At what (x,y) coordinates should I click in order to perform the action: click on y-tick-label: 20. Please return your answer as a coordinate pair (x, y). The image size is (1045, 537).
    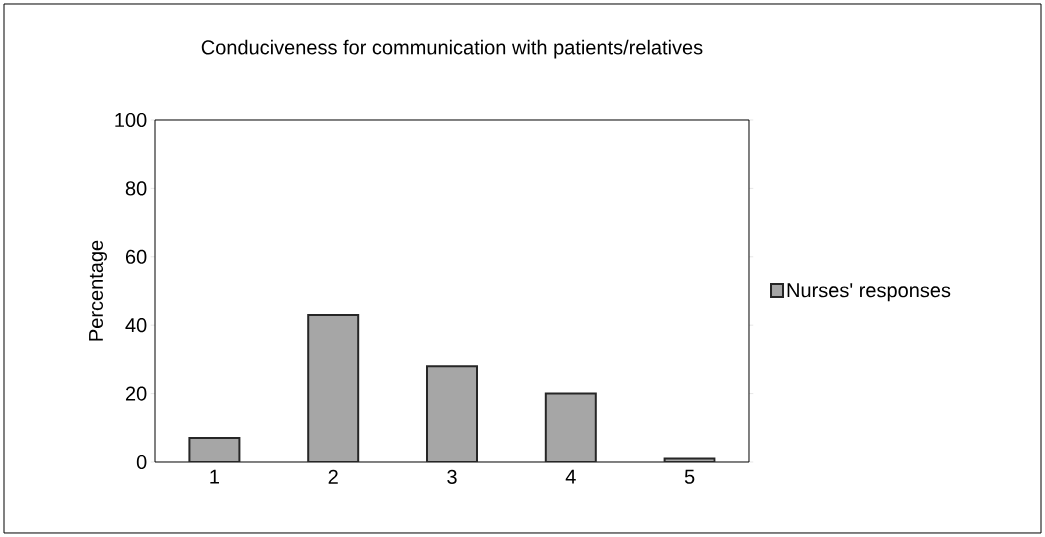
    Looking at the image, I should click on (136, 393).